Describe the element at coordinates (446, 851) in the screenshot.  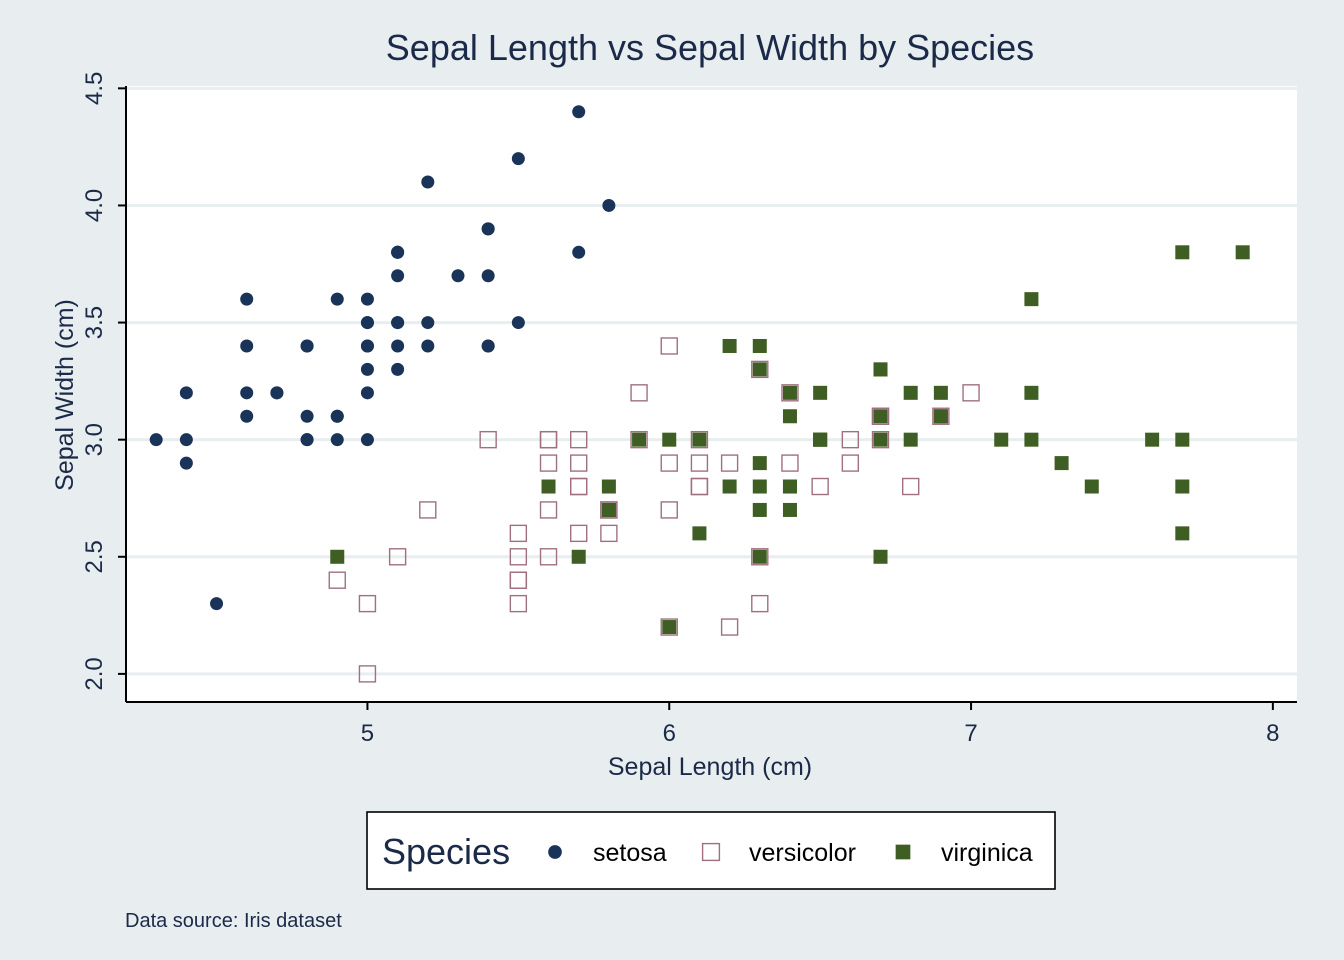
I see `legend-title: Species` at that location.